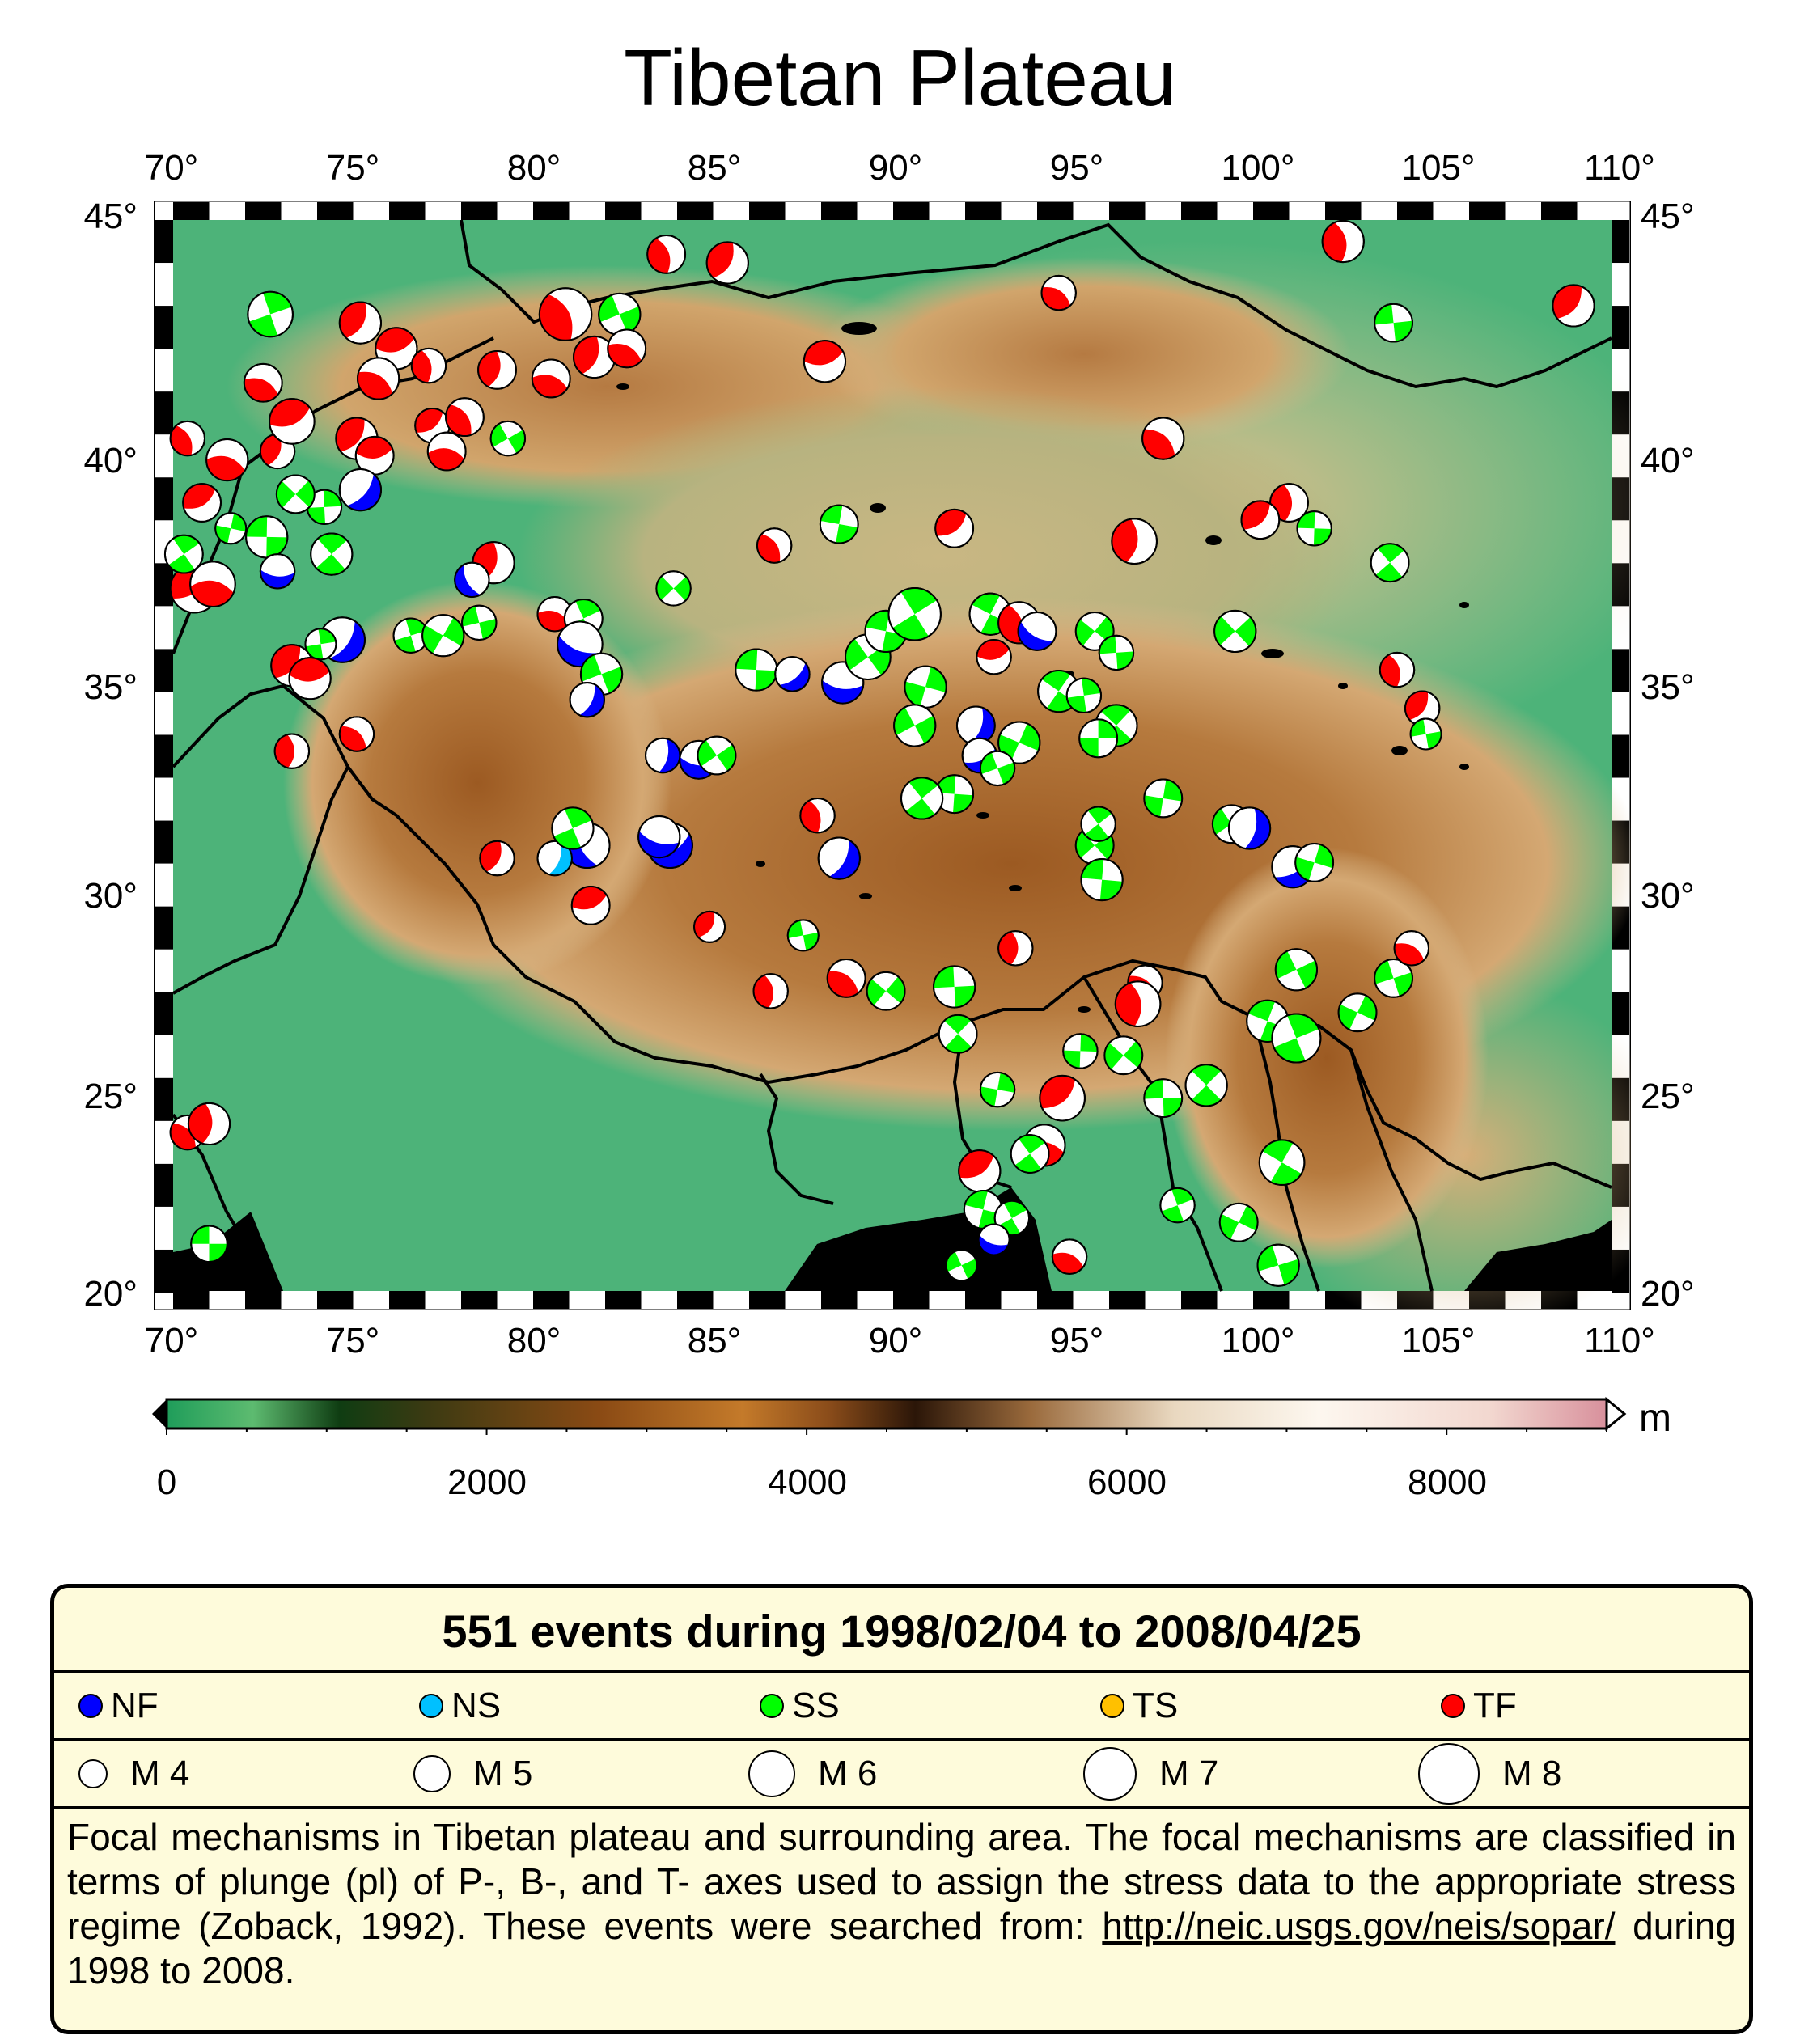 Image resolution: width=1800 pixels, height=2044 pixels. Describe the element at coordinates (1359, 1926) in the screenshot. I see `source-link: http://neic.usgs.gov/neis/sopar/` at that location.